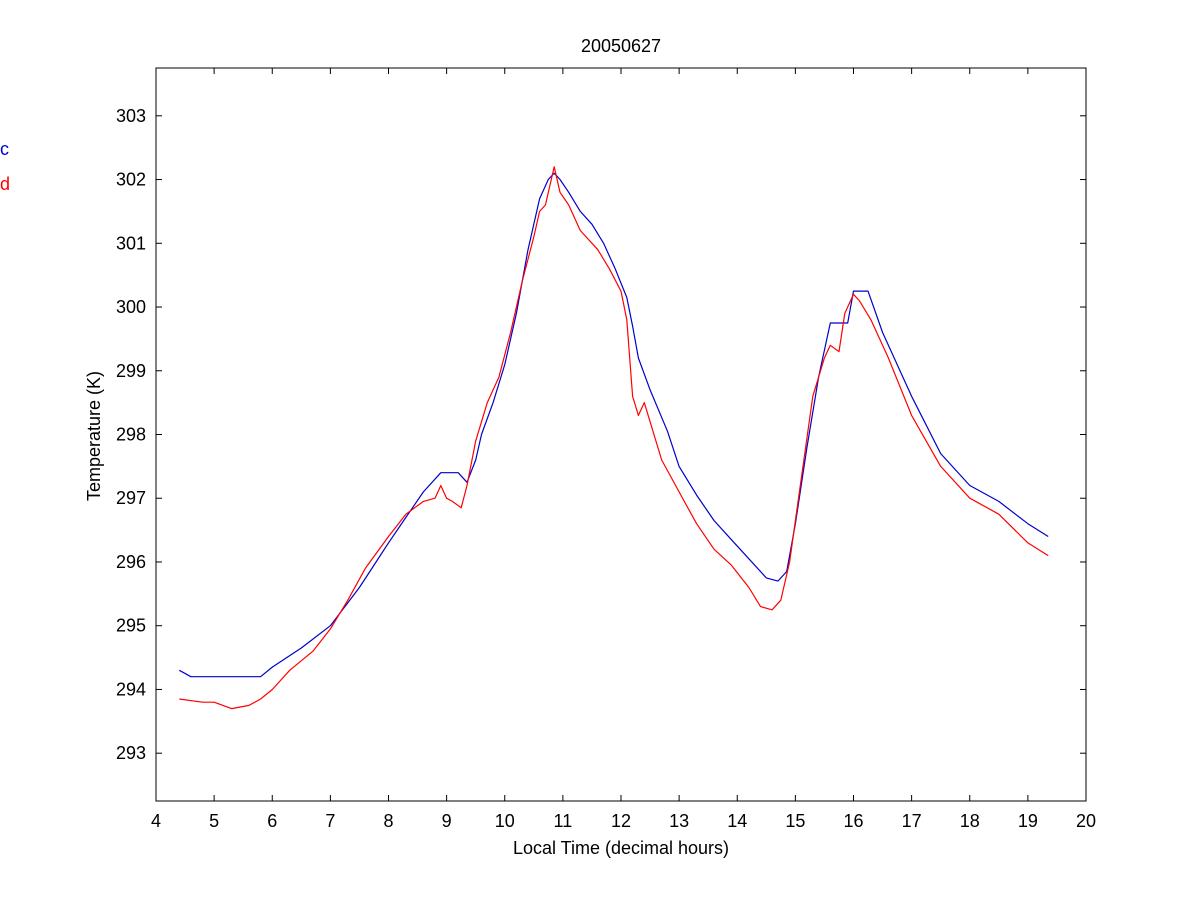 The width and height of the screenshot is (1200, 900). Describe the element at coordinates (505, 821) in the screenshot. I see `x-tick-label: 10` at that location.